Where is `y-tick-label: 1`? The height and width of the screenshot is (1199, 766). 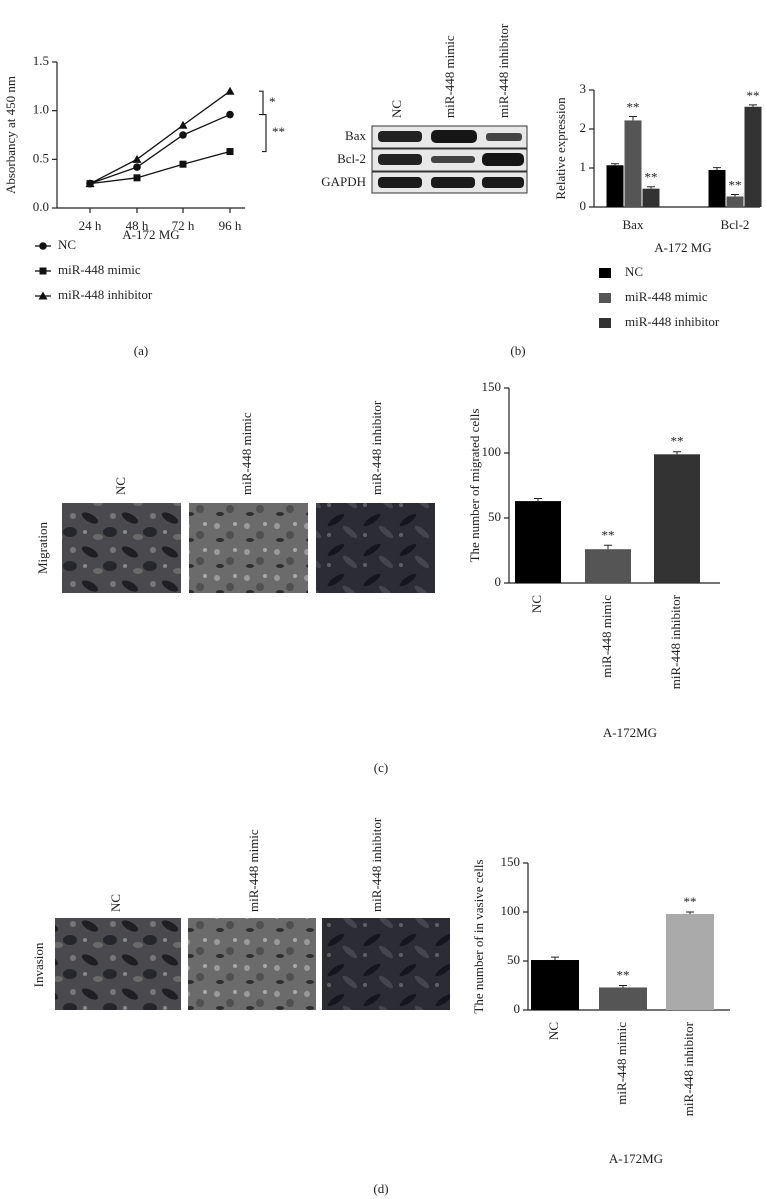
y-tick-label: 1 is located at coordinates (583, 166).